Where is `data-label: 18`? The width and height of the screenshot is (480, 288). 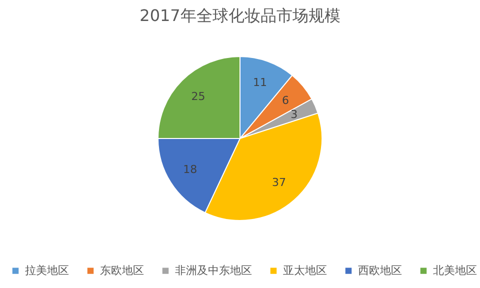
data-label: 18 is located at coordinates (190, 169).